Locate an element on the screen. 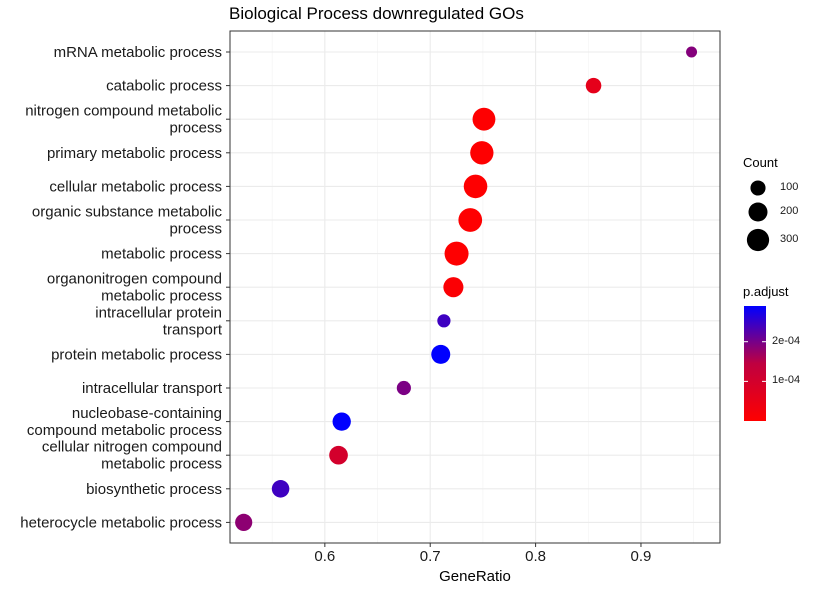  x-tick-label: 0.7 is located at coordinates (430, 556).